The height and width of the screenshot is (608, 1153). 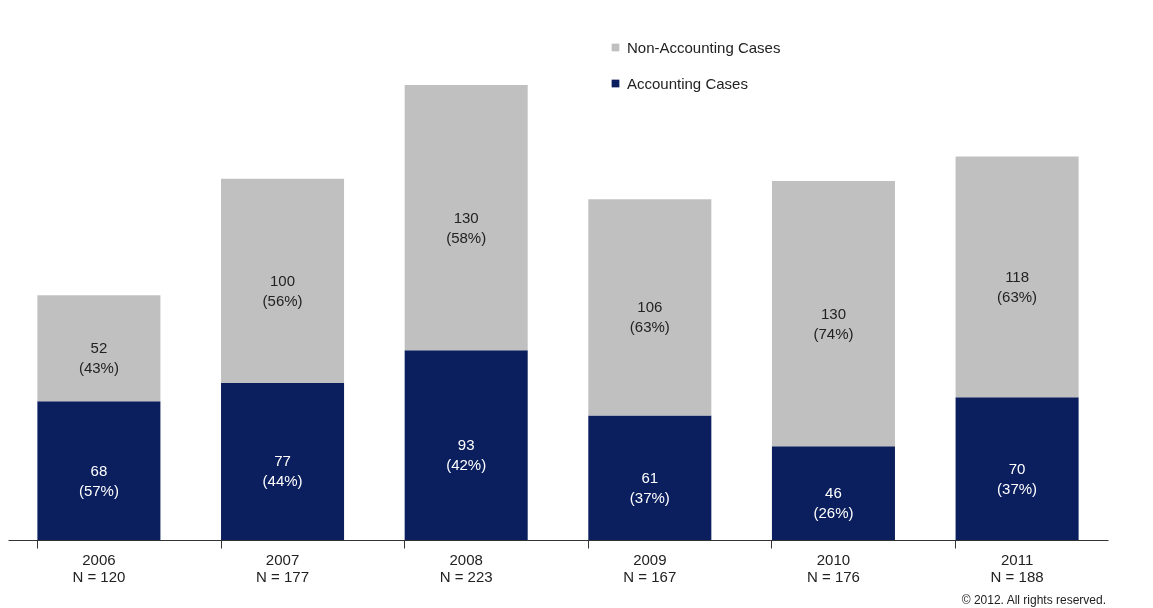 I want to click on legend-label: Non-Accounting Cases, so click(x=704, y=47).